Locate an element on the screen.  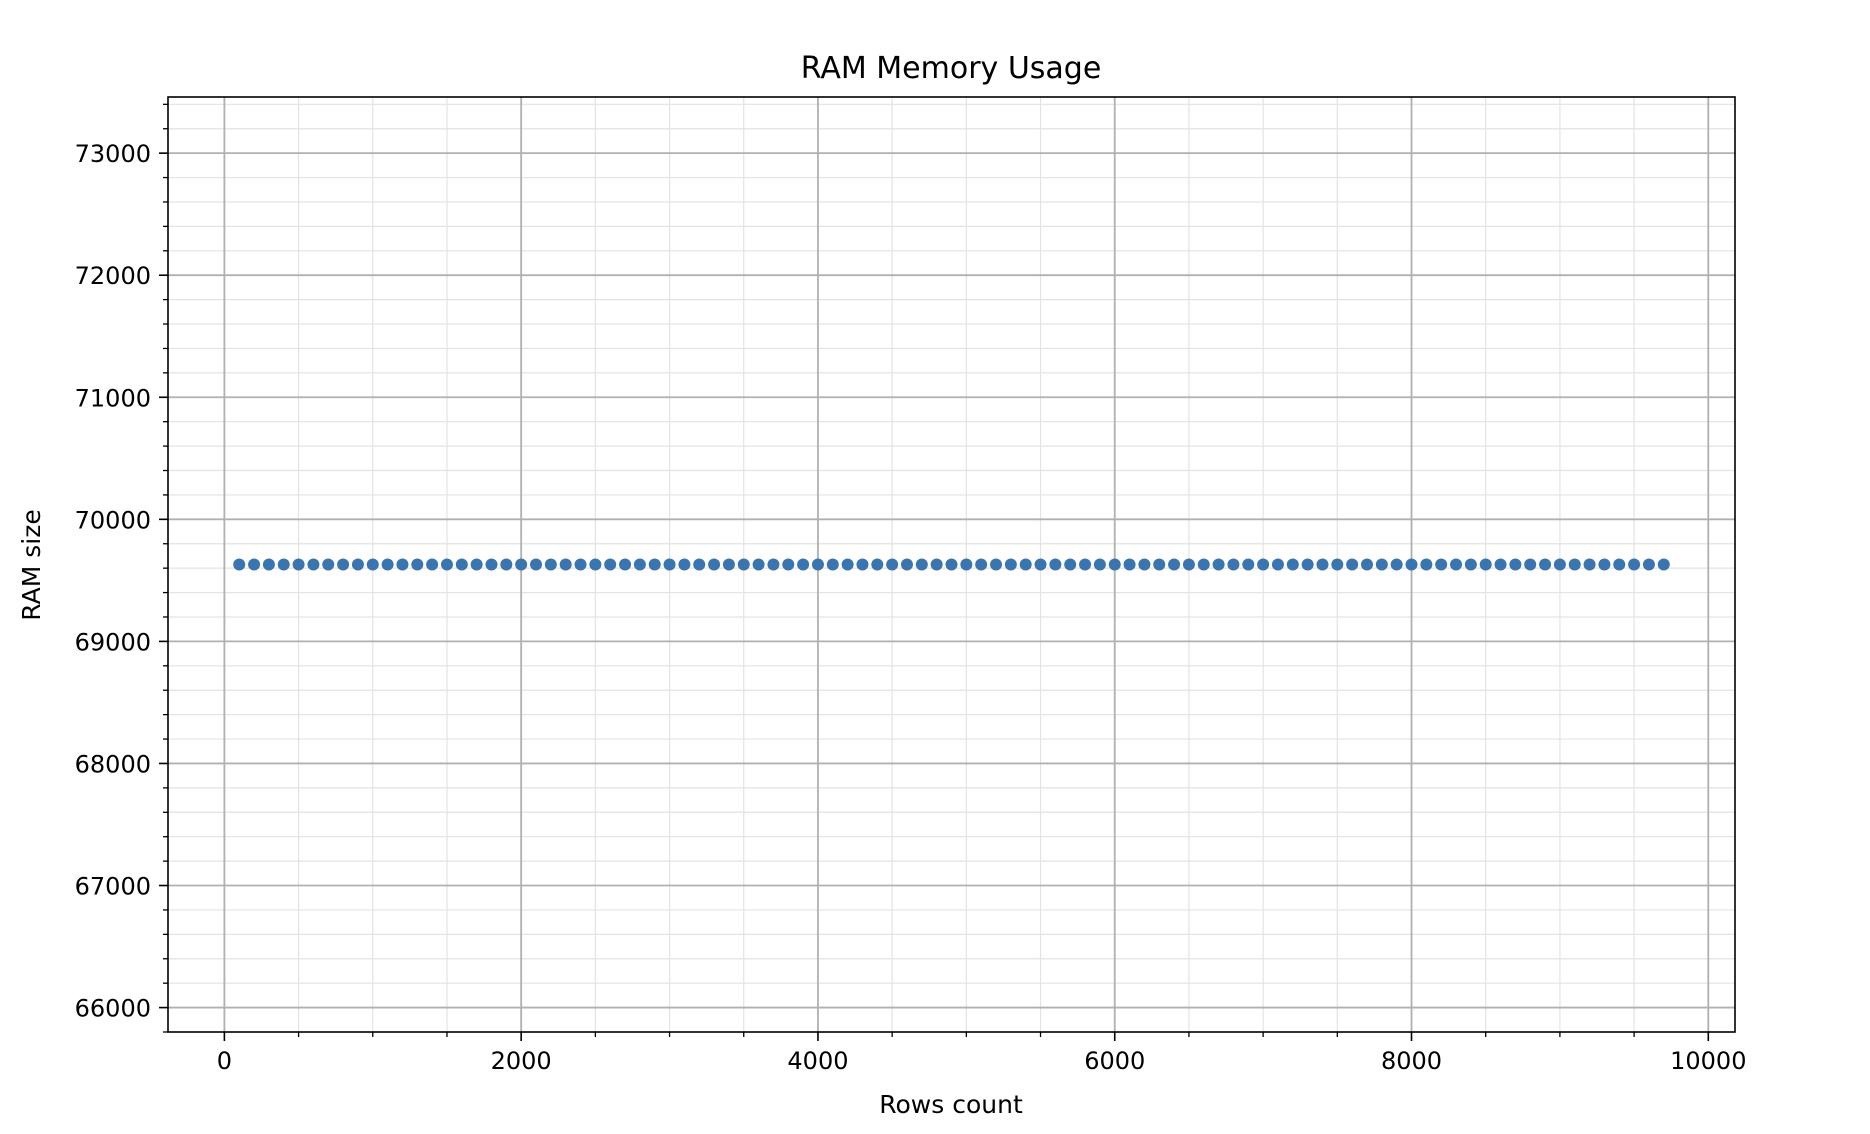
chart-title: RAM Memory Usage is located at coordinates (951, 68).